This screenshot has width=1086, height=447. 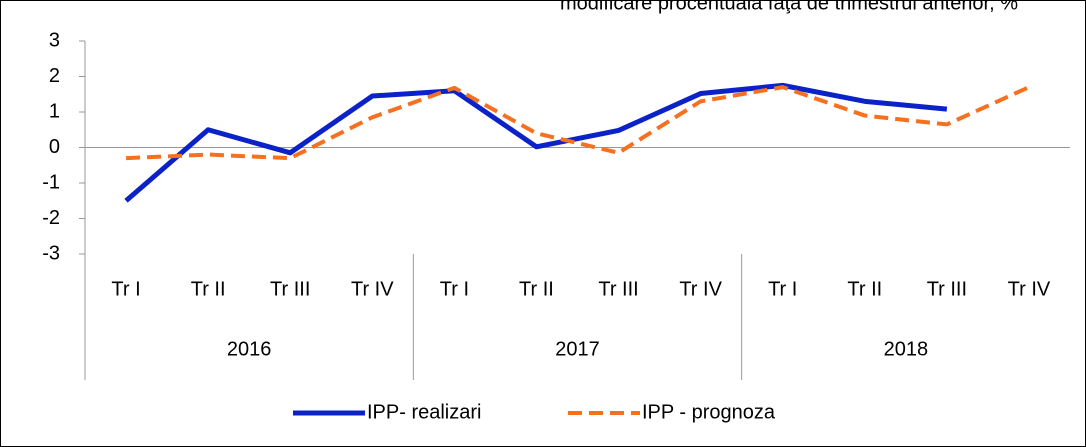 What do you see at coordinates (54, 147) in the screenshot?
I see `y-tick-label: 0` at bounding box center [54, 147].